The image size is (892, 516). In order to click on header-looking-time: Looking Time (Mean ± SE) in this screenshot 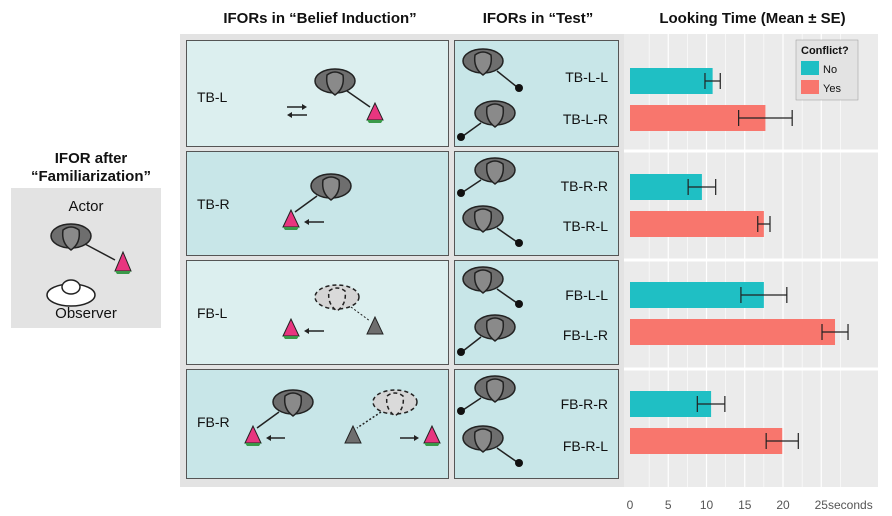, I will do `click(752, 18)`.